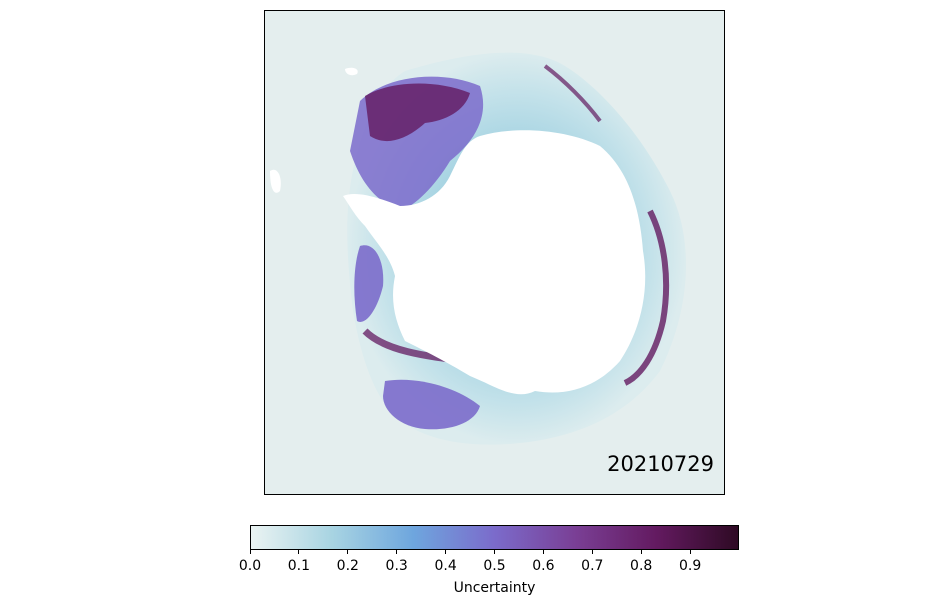  I want to click on uncertainty-patch-weddell-dark, so click(417, 112).